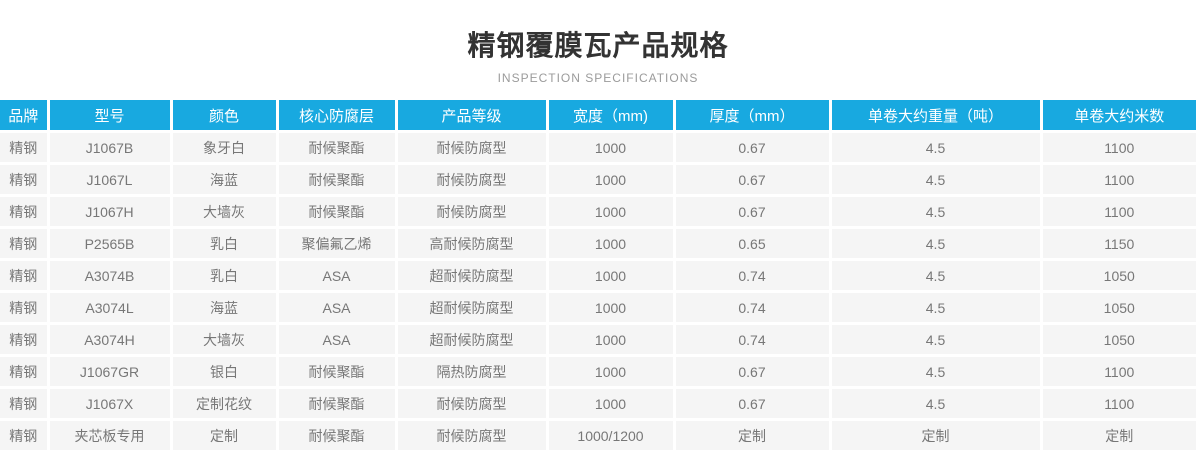  What do you see at coordinates (1118, 116) in the screenshot?
I see `column-header: 单卷大约米数` at bounding box center [1118, 116].